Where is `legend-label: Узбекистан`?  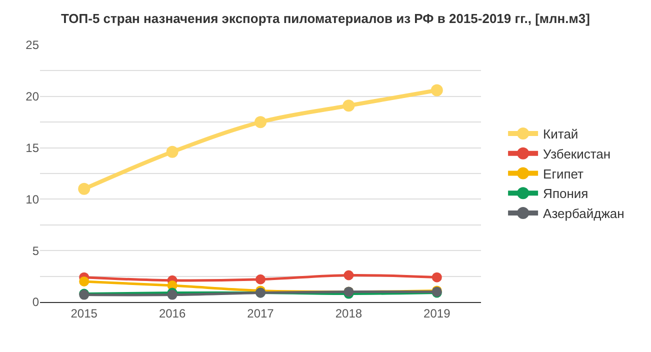 legend-label: Узбекистан is located at coordinates (577, 154).